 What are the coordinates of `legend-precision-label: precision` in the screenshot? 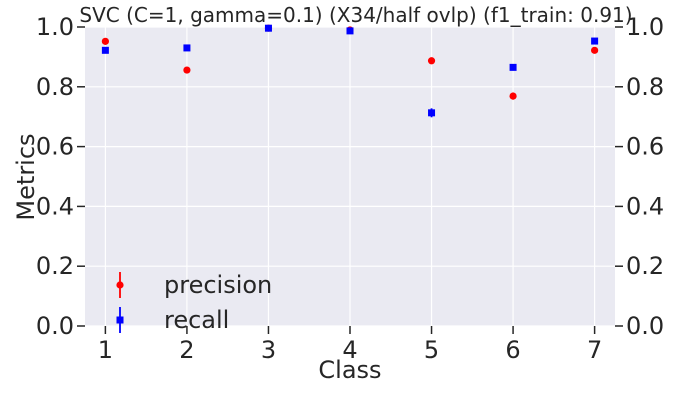 It's located at (218, 285).